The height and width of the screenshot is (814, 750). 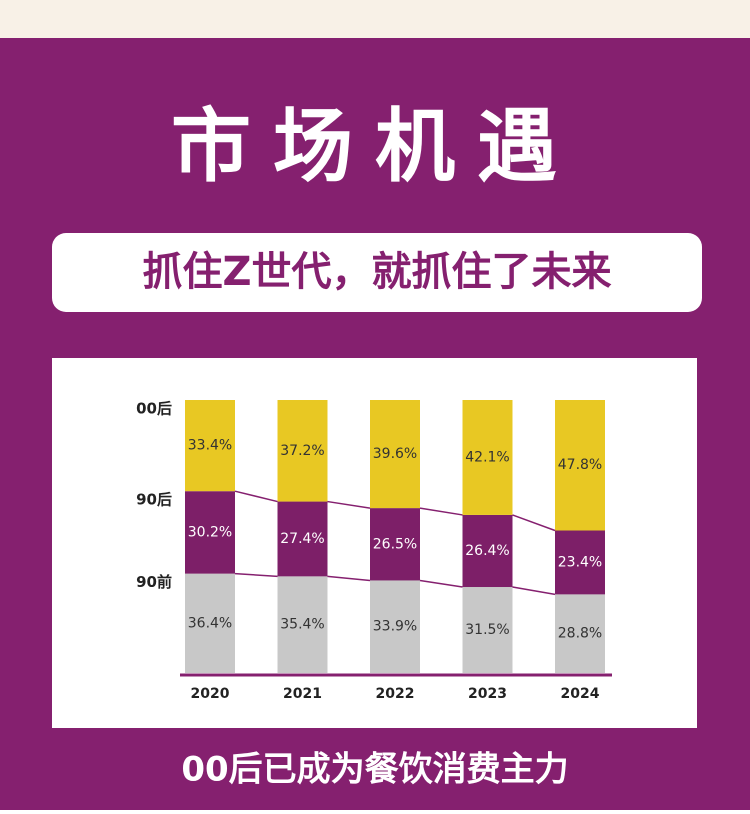 I want to click on value-label: 27.4%, so click(x=302, y=539).